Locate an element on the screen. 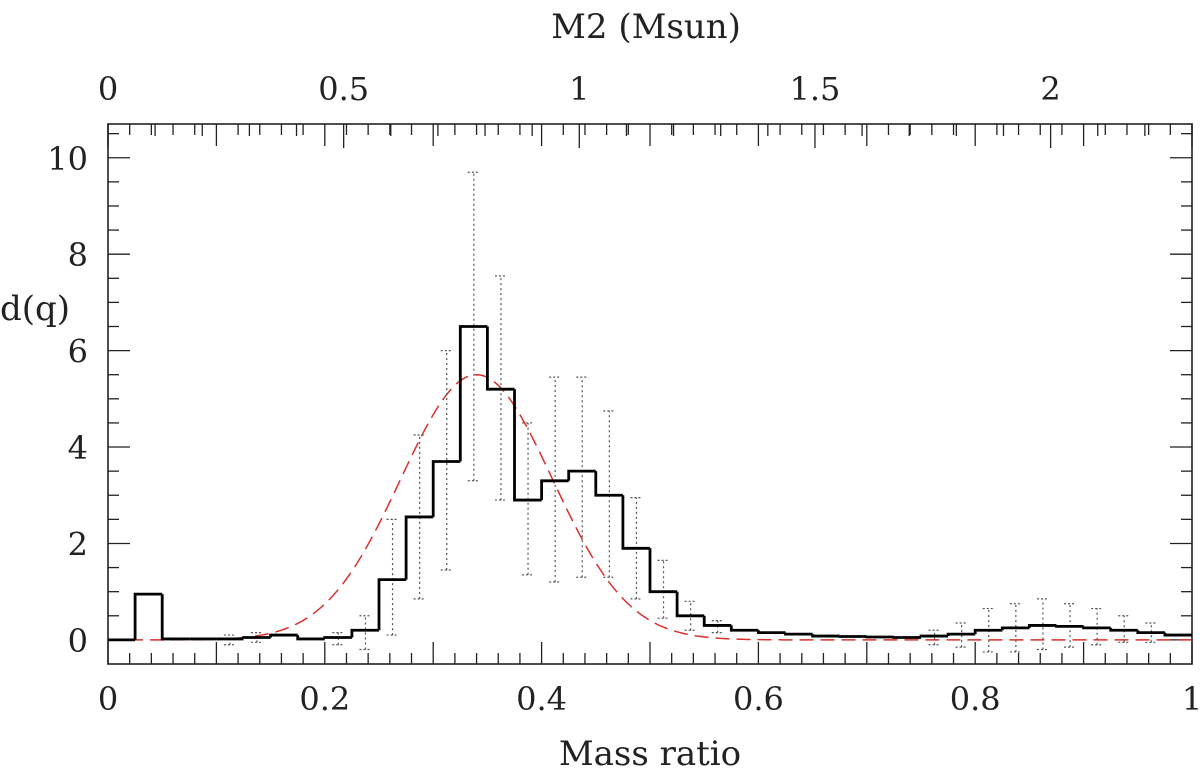 This screenshot has height=769, width=1200. top-tick-label: 1 is located at coordinates (579, 89).